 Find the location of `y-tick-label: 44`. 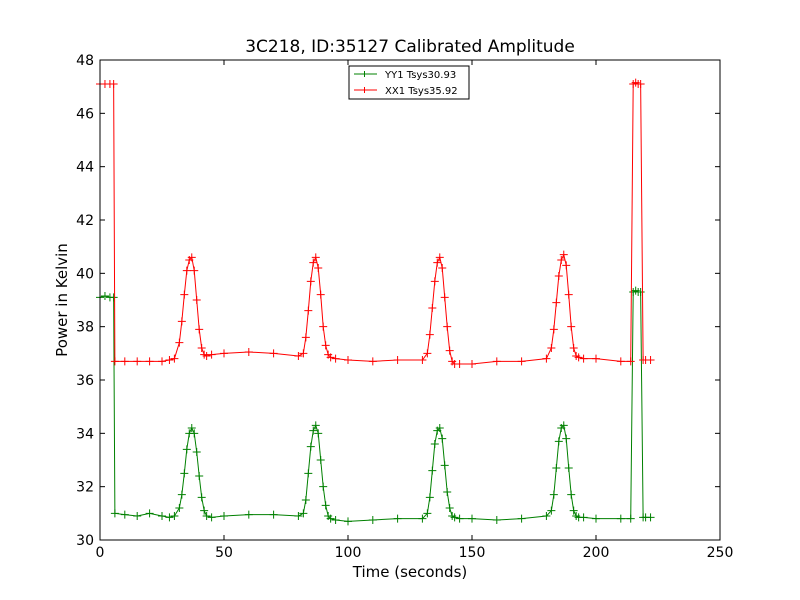

y-tick-label: 44 is located at coordinates (85, 168).